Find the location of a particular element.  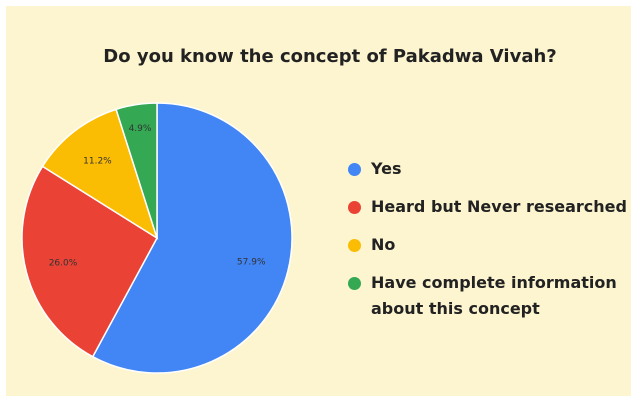

legend-item: Heard but Never researched is located at coordinates (492, 207).